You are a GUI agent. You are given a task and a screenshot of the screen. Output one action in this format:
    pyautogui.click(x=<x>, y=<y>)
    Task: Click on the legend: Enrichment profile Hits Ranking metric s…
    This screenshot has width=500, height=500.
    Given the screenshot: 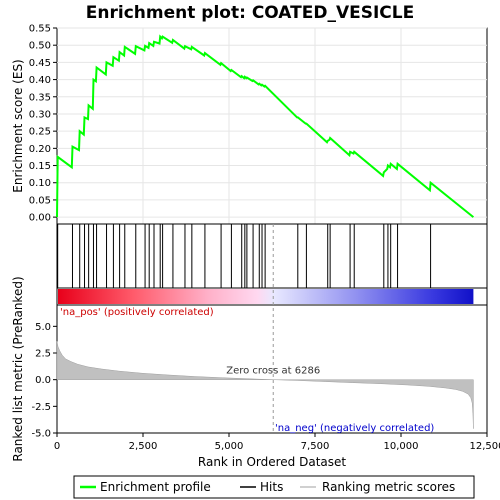 What is the action you would take?
    pyautogui.click(x=274, y=487)
    